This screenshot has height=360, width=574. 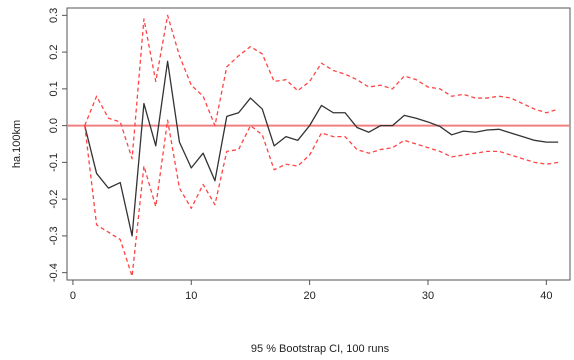 I want to click on y-tick-label: 0.1, so click(x=54, y=88).